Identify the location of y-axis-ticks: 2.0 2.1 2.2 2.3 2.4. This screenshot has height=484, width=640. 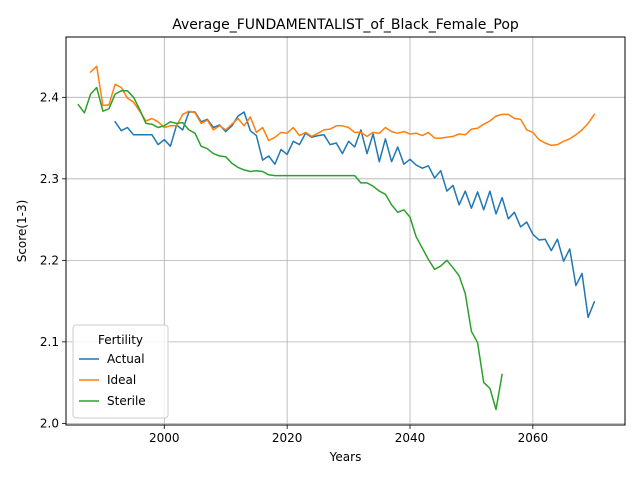
(53, 260).